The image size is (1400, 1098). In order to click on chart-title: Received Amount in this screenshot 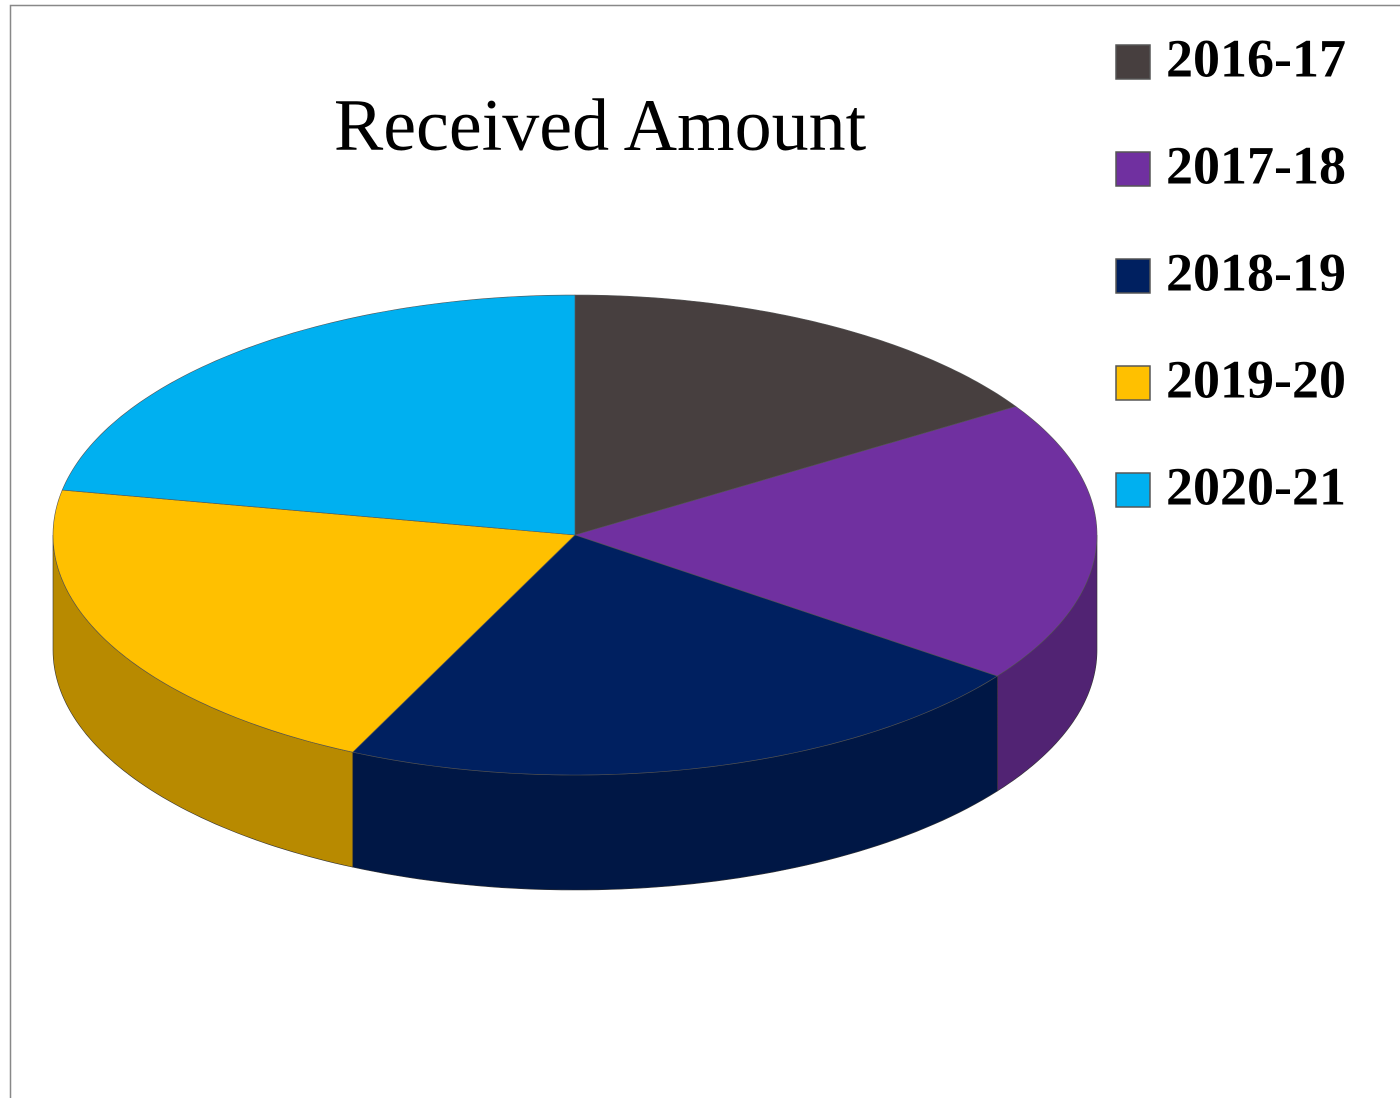, I will do `click(600, 126)`.